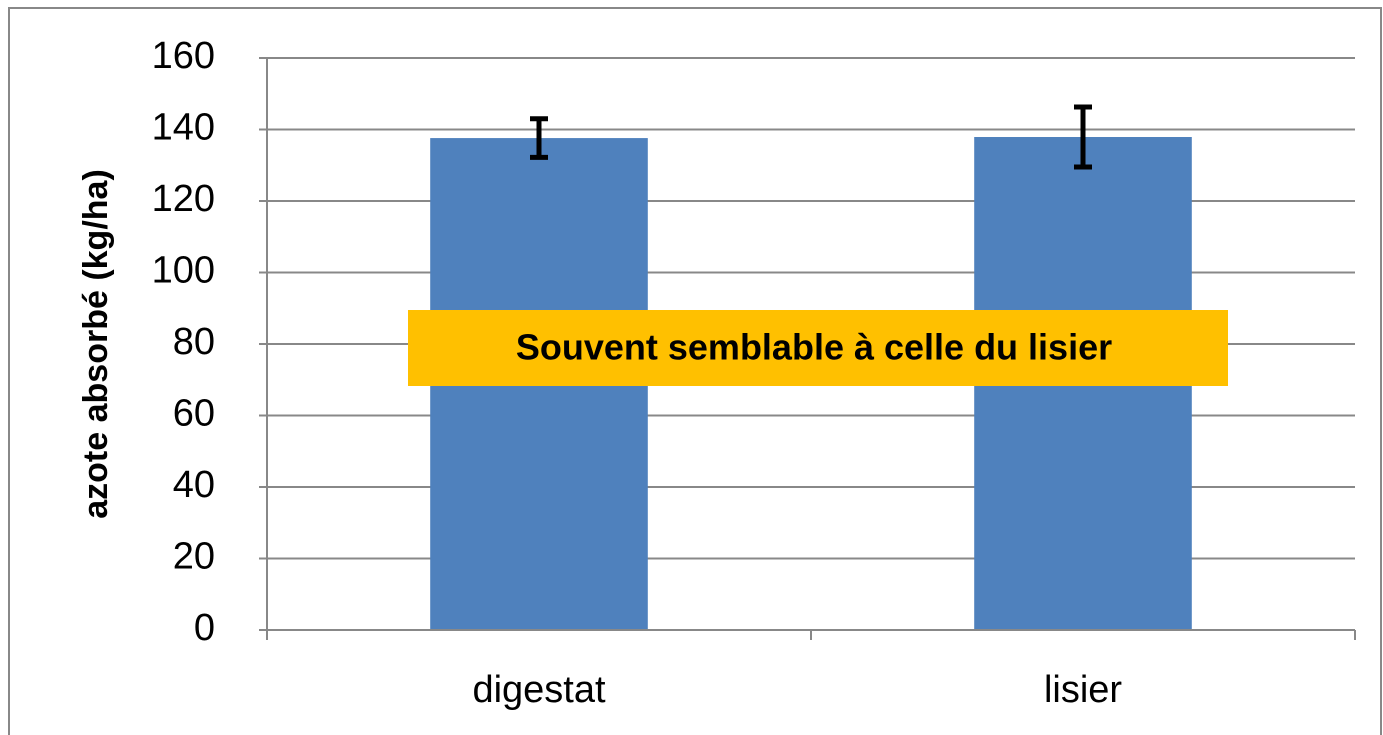  I want to click on y-tick-label: 60, so click(194, 414).